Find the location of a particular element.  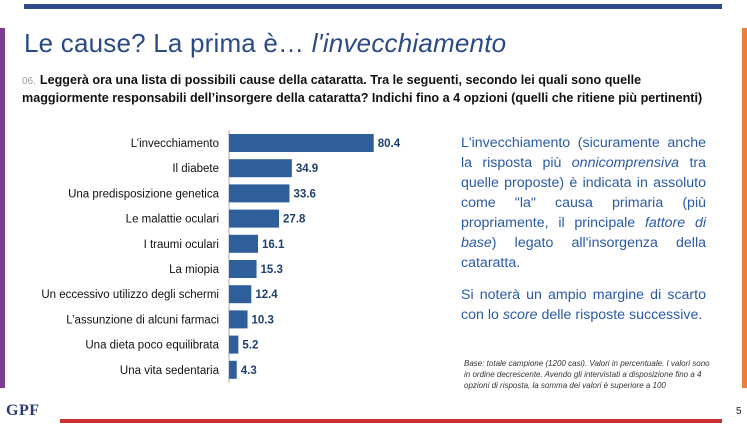

data-label: 16.1 is located at coordinates (273, 245).